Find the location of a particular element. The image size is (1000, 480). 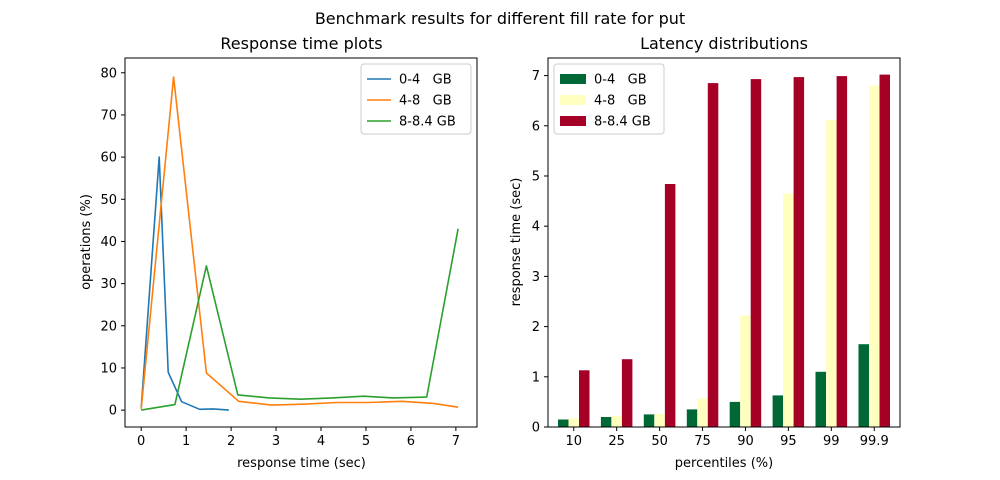

y-axis-label: operations (%) is located at coordinates (86, 242).